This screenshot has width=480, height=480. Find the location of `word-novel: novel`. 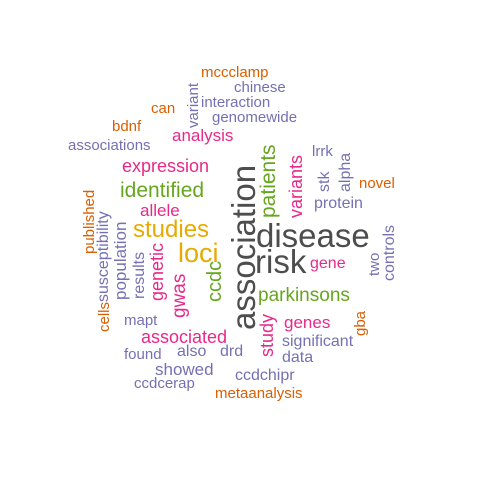

word-novel: novel is located at coordinates (377, 183).